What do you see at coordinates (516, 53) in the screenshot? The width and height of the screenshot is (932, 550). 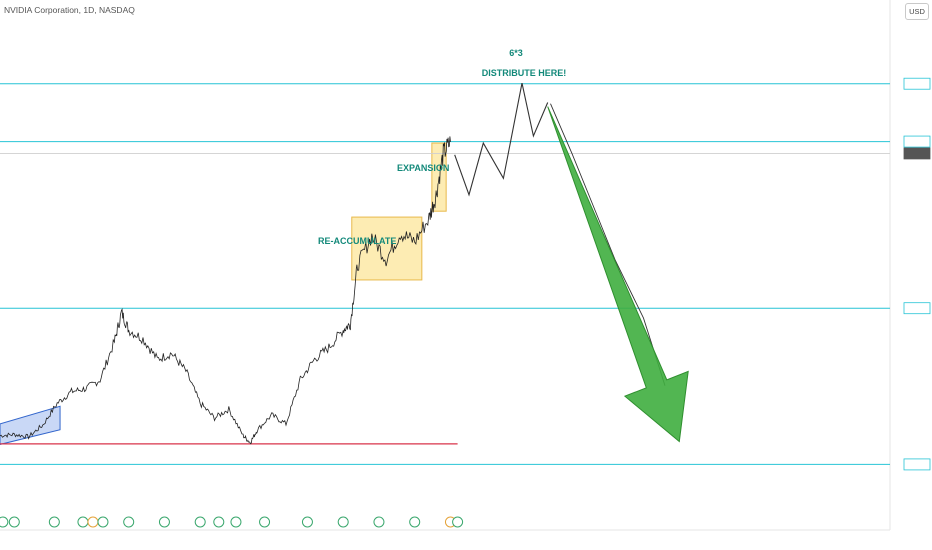 I see `wave-annotation: 6*3` at bounding box center [516, 53].